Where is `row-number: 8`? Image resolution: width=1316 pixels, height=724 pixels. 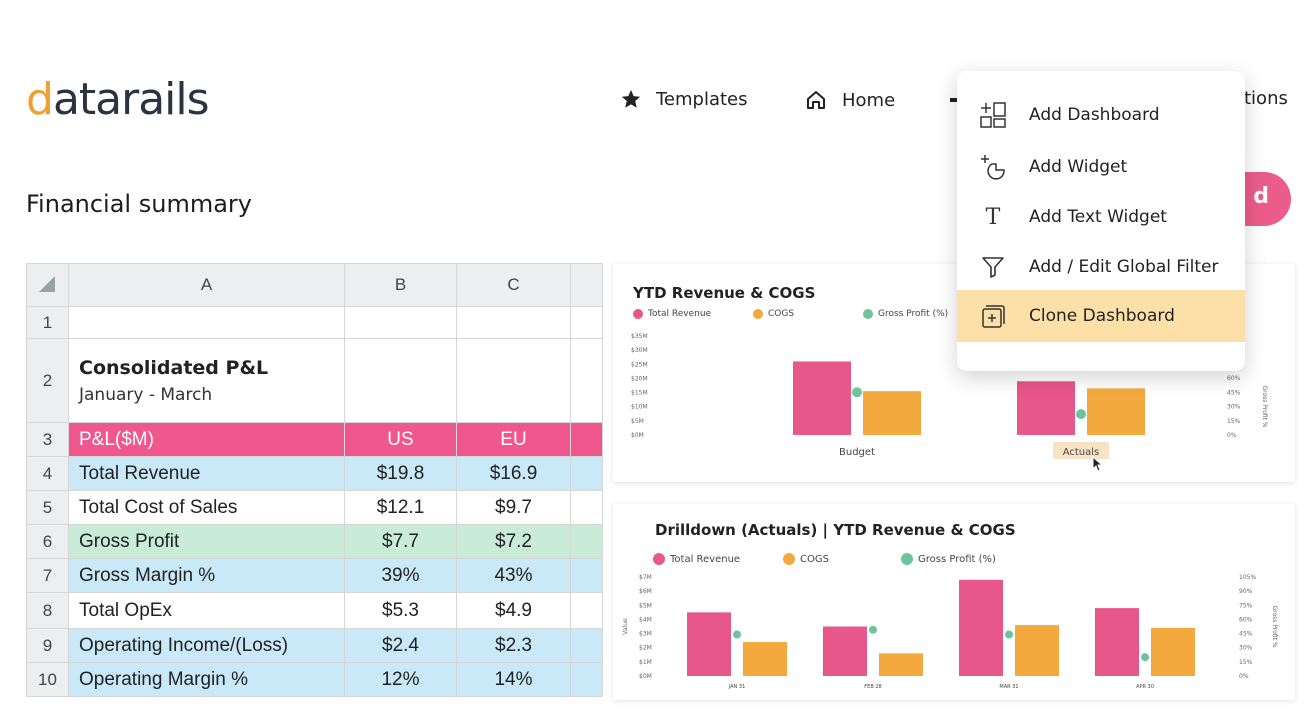
row-number: 8 is located at coordinates (47, 610).